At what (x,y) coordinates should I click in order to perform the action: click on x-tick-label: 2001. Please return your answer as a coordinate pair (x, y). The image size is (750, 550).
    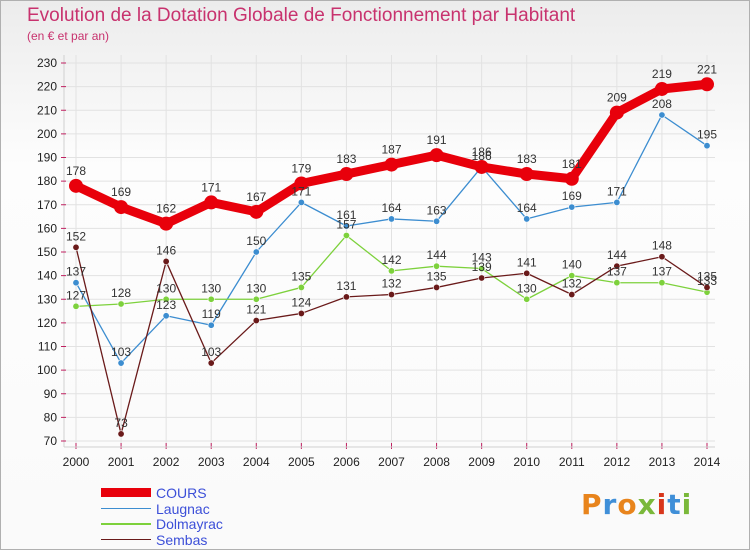
    Looking at the image, I should click on (121, 462).